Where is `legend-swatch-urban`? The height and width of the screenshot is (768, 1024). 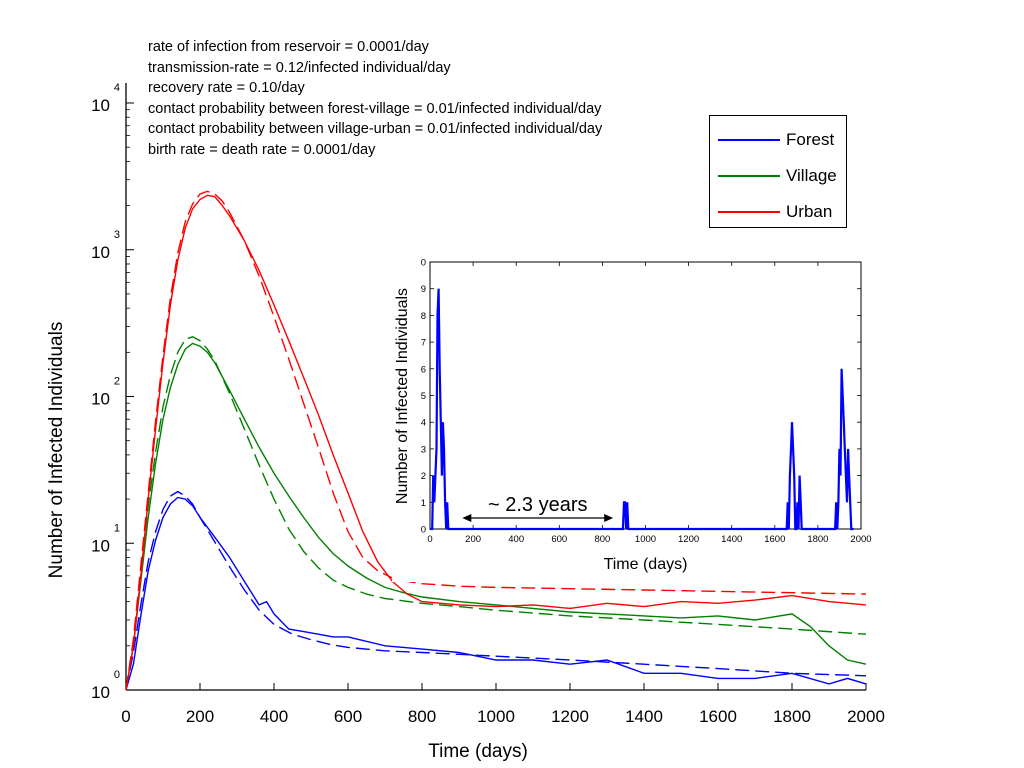 legend-swatch-urban is located at coordinates (749, 212).